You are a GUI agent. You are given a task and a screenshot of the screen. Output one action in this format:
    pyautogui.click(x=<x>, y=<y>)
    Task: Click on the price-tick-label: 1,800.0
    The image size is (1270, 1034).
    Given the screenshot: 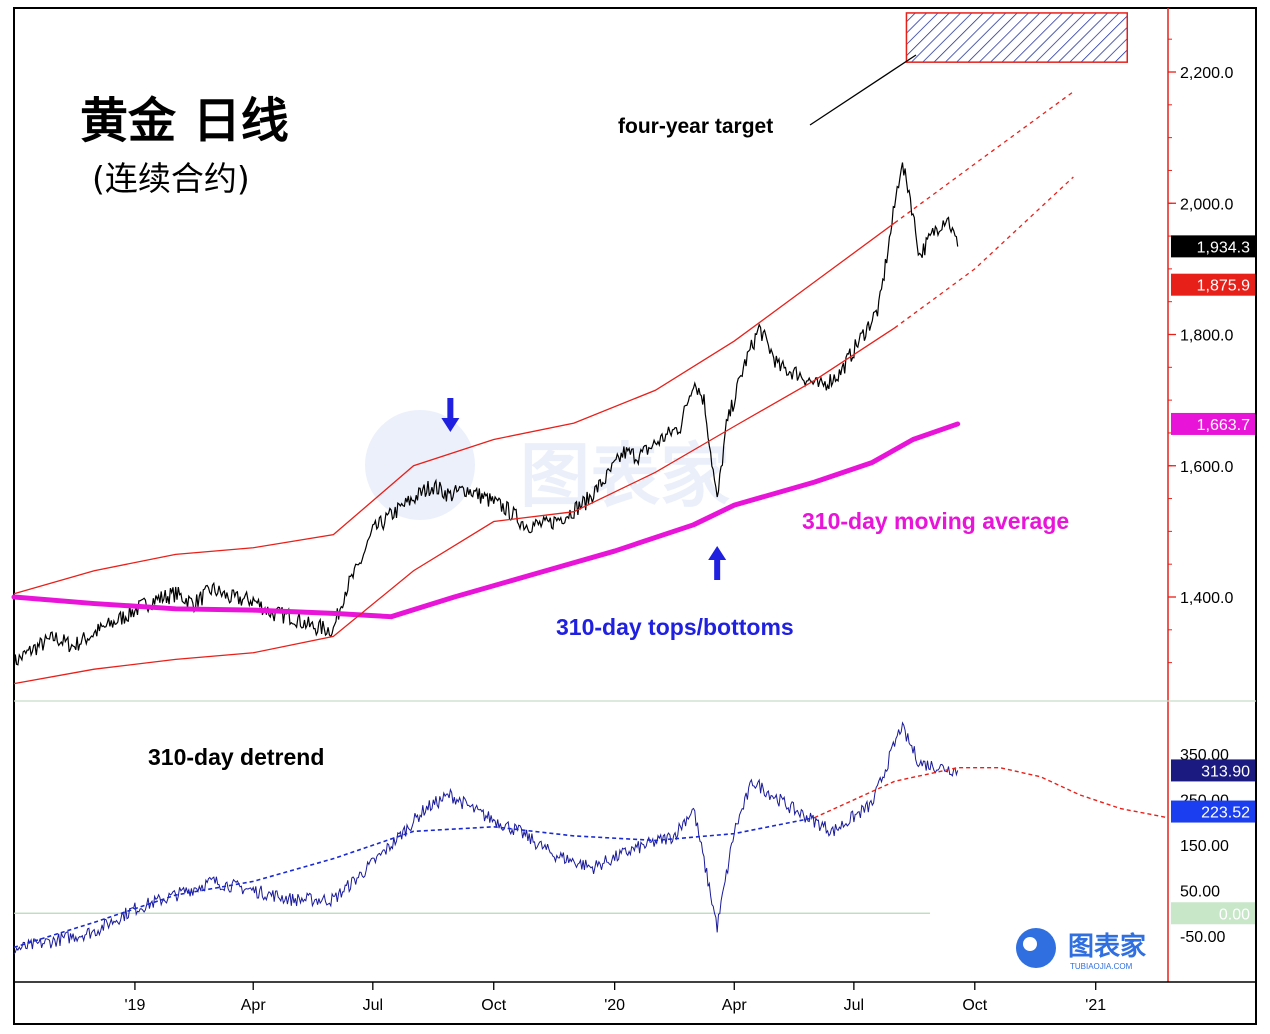 What is the action you would take?
    pyautogui.click(x=1206, y=336)
    